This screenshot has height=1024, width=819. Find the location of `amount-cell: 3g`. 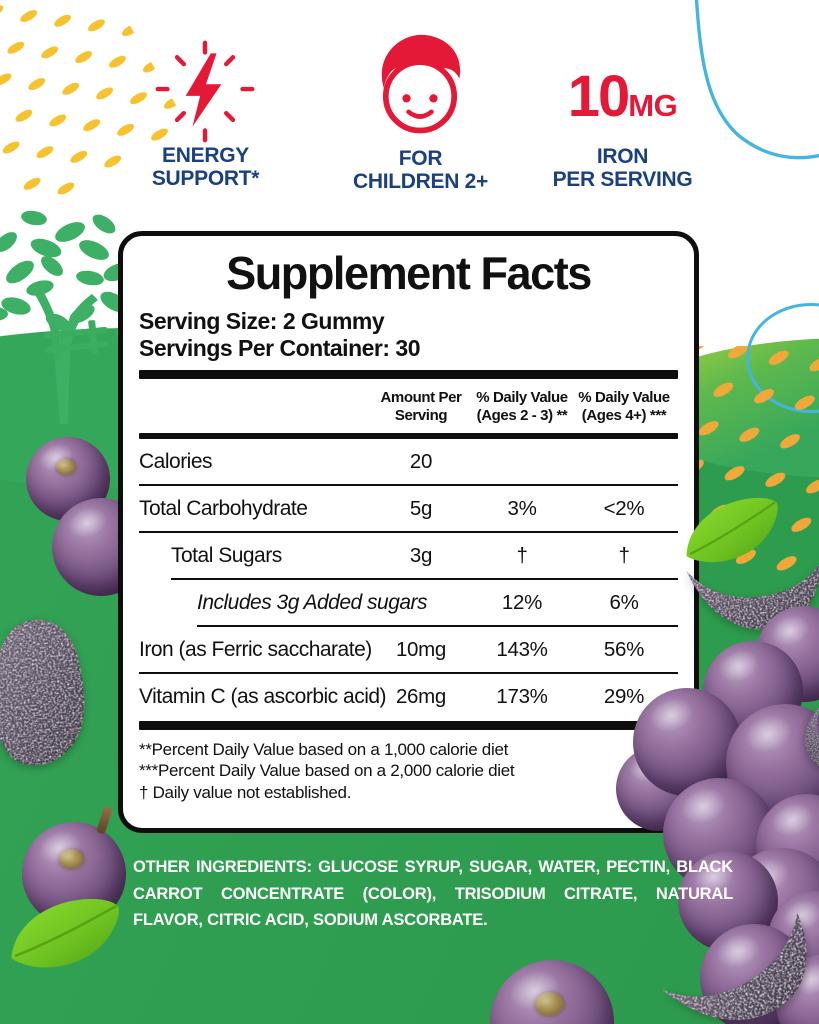

amount-cell: 3g is located at coordinates (421, 556).